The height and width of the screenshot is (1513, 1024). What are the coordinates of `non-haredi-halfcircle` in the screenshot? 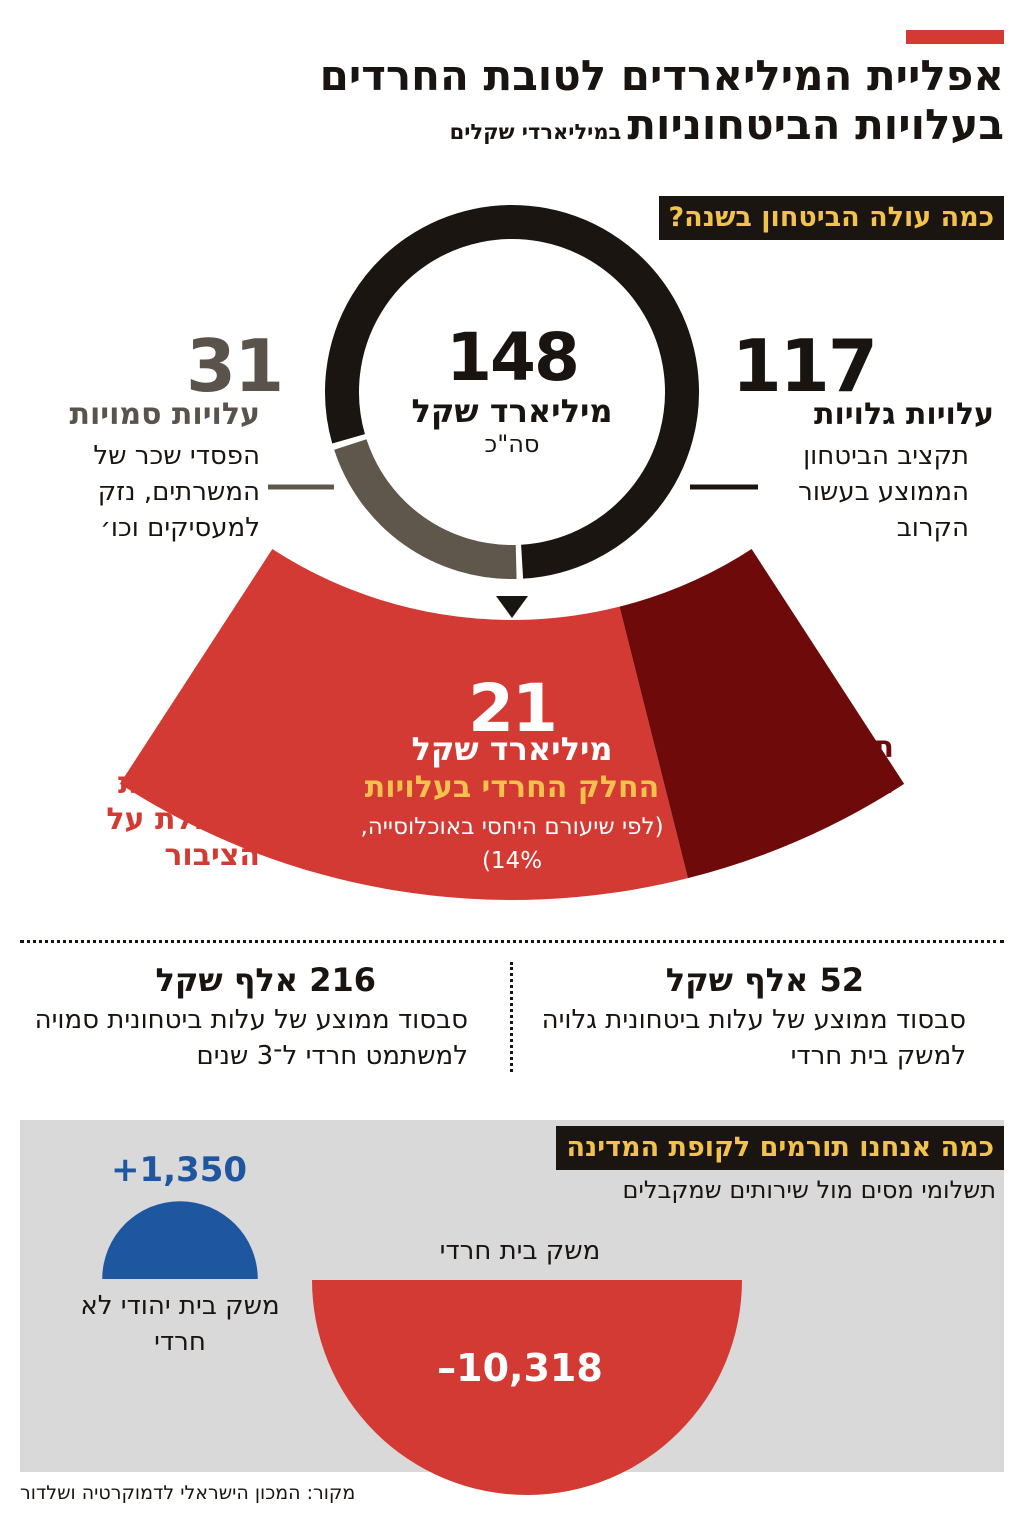 It's located at (180, 1240).